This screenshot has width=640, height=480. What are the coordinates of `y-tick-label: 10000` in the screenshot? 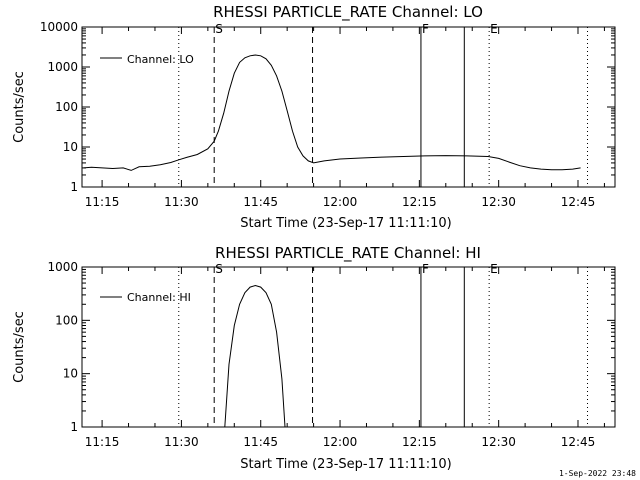 It's located at (59, 27).